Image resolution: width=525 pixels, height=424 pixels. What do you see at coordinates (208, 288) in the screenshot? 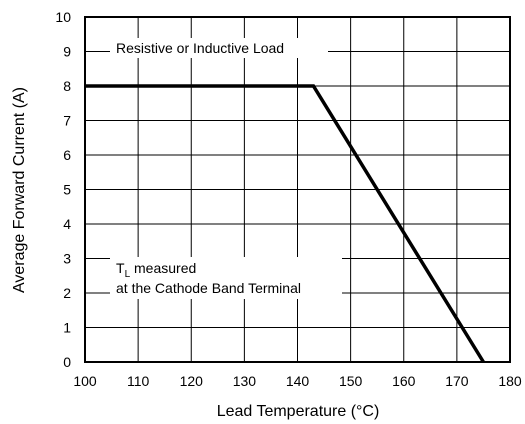
I see `tl-annotation-line2: at the Cathode Band Terminal` at bounding box center [208, 288].